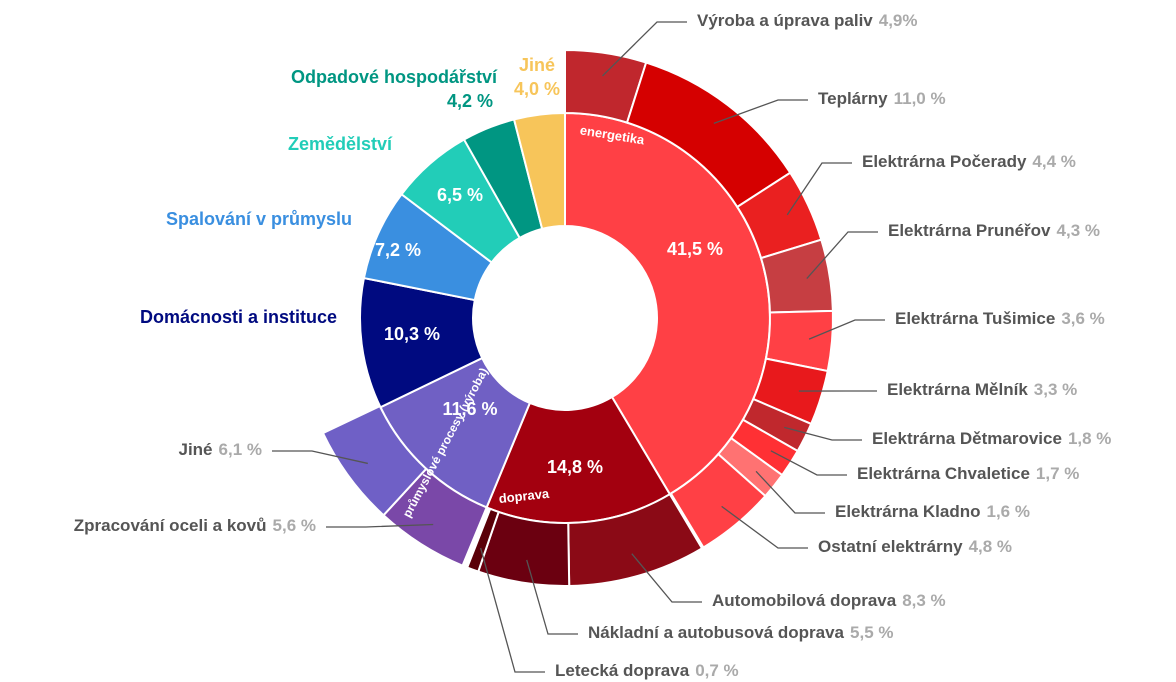 Image resolution: width=1176 pixels, height=682 pixels. I want to click on category-name: Spalování v průmyslu, so click(259, 219).